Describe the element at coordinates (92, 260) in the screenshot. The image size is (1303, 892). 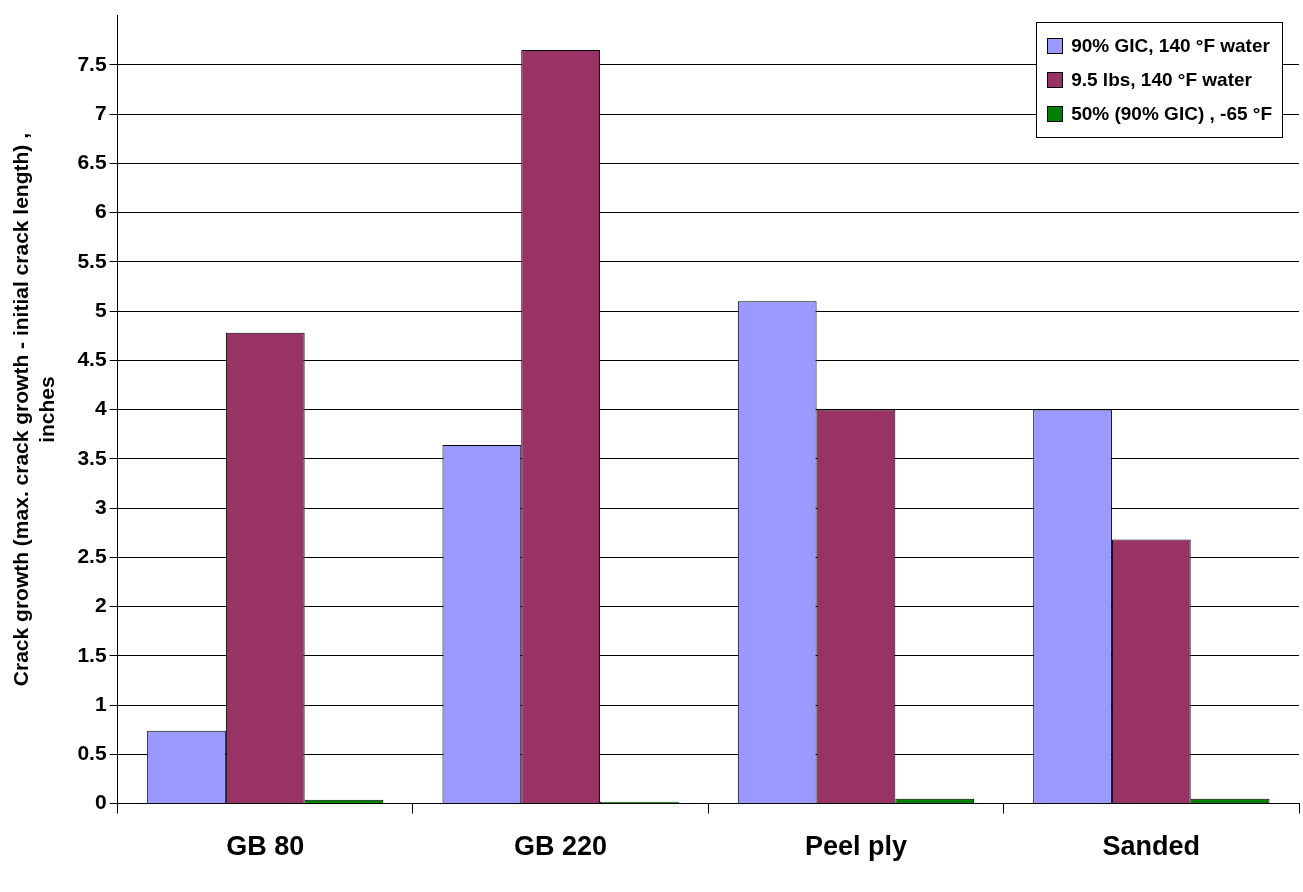
I see `y-tick-label: 5.5` at that location.